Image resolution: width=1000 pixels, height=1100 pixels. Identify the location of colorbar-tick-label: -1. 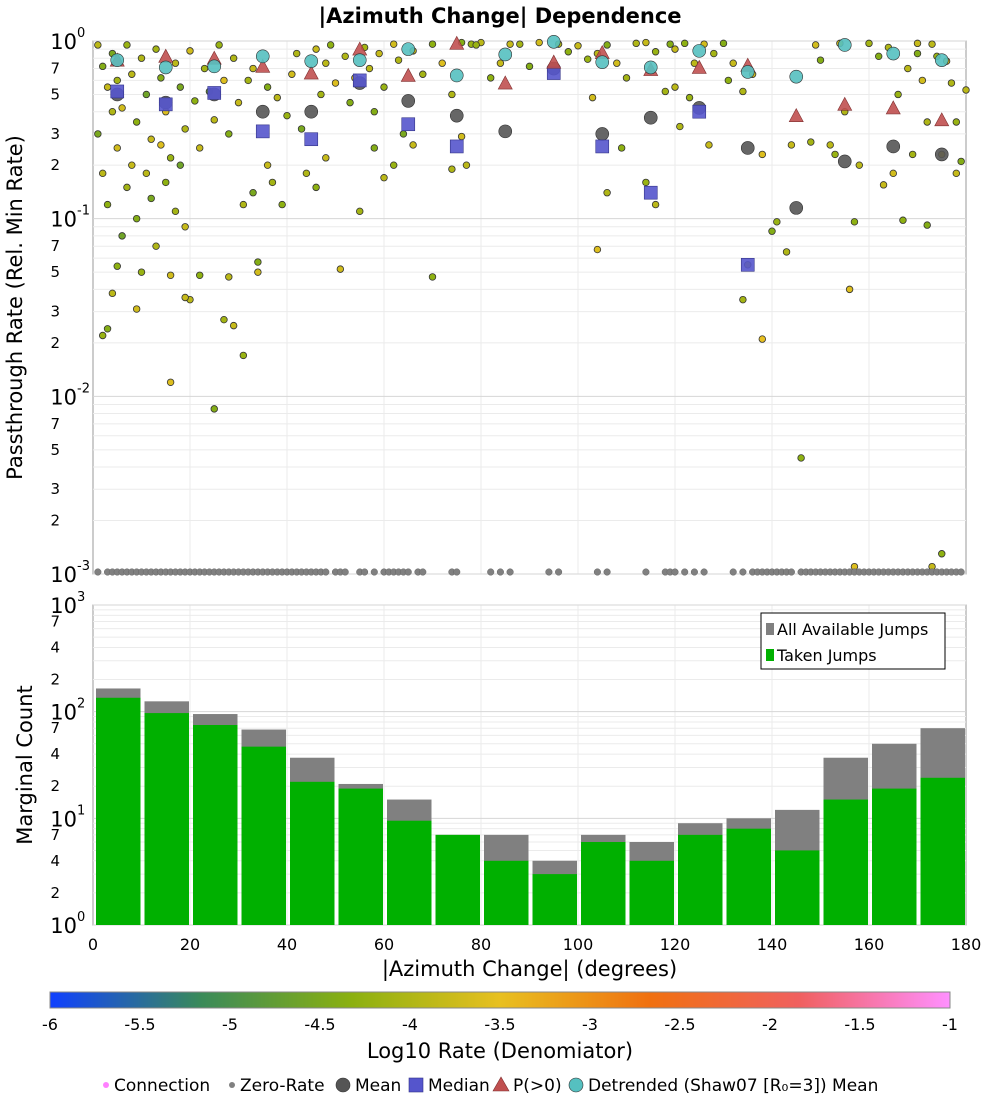
(950, 1024).